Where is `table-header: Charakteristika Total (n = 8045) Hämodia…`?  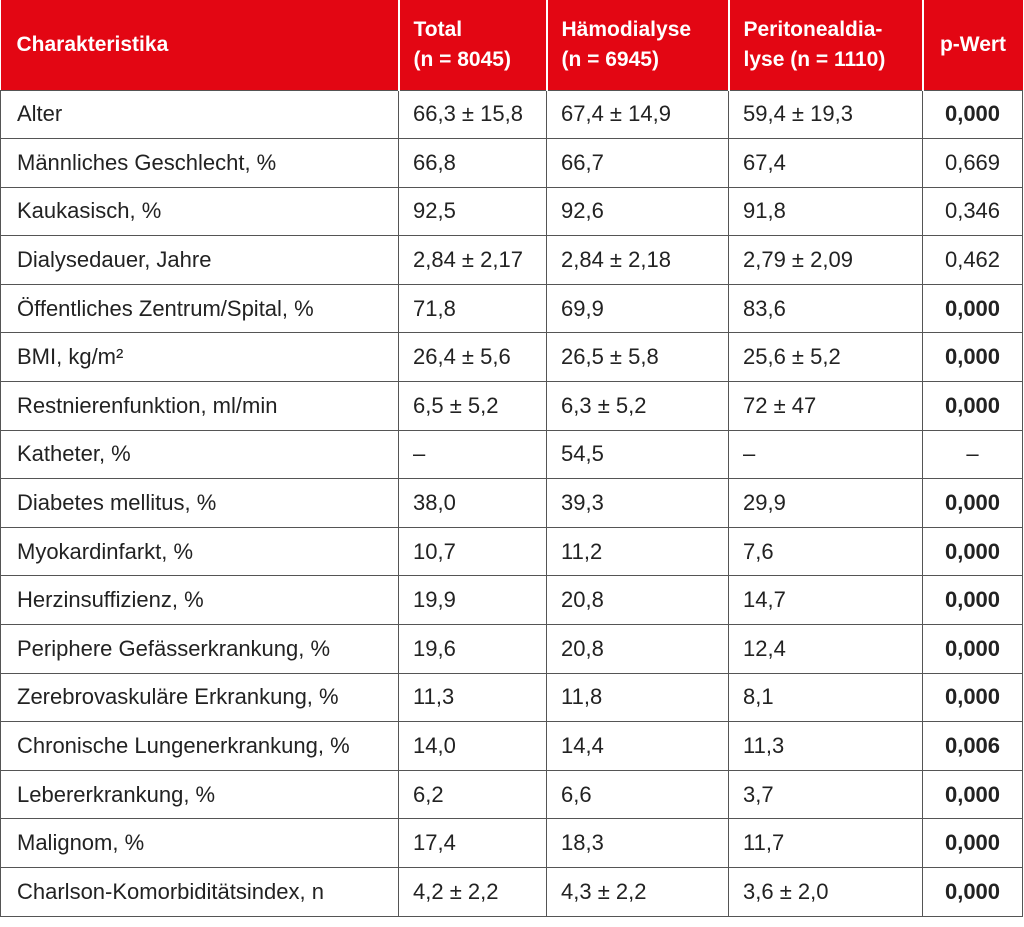
table-header: Charakteristika Total (n = 8045) Hämodia… is located at coordinates (511, 45).